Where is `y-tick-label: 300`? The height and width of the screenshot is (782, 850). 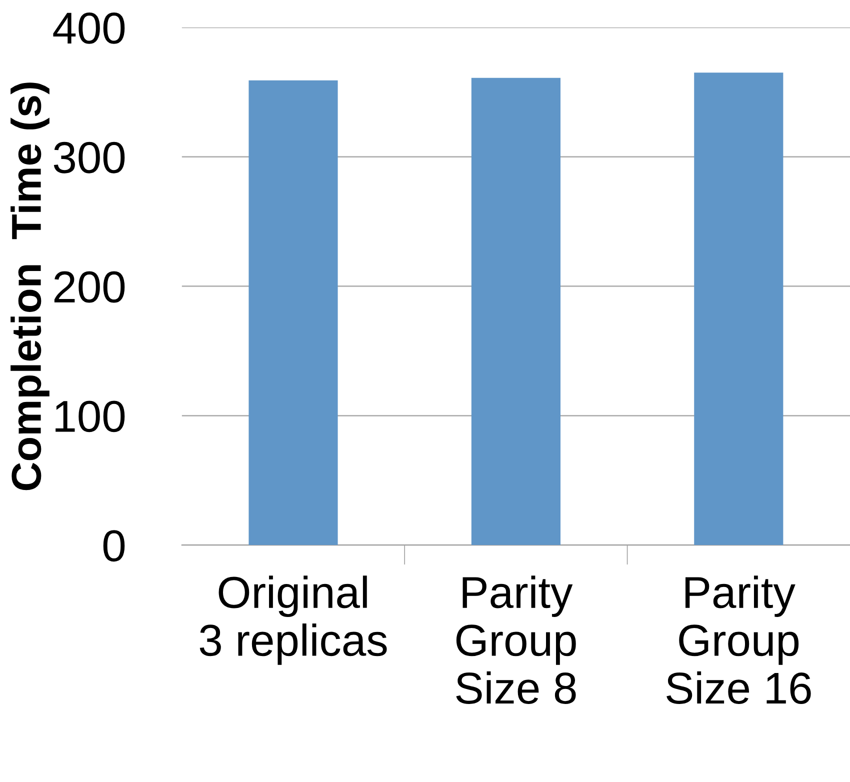
y-tick-label: 300 is located at coordinates (89, 158).